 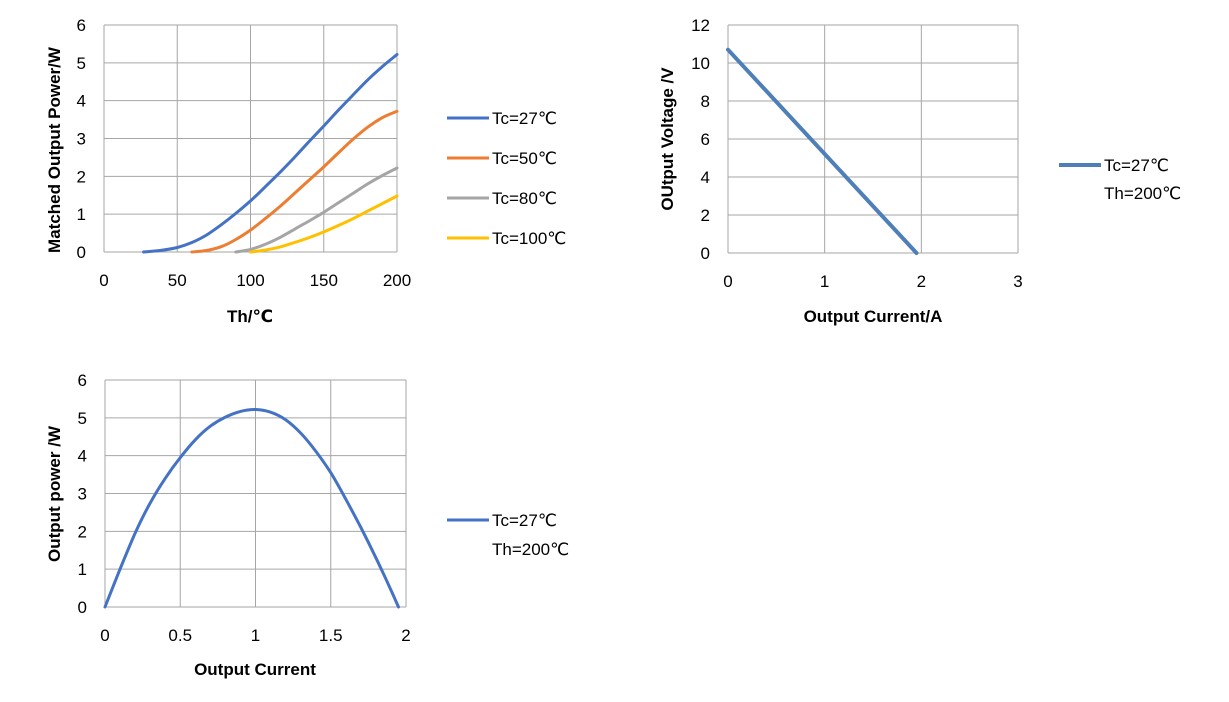 What do you see at coordinates (255, 669) in the screenshot?
I see `x-axis-title: Output Current` at bounding box center [255, 669].